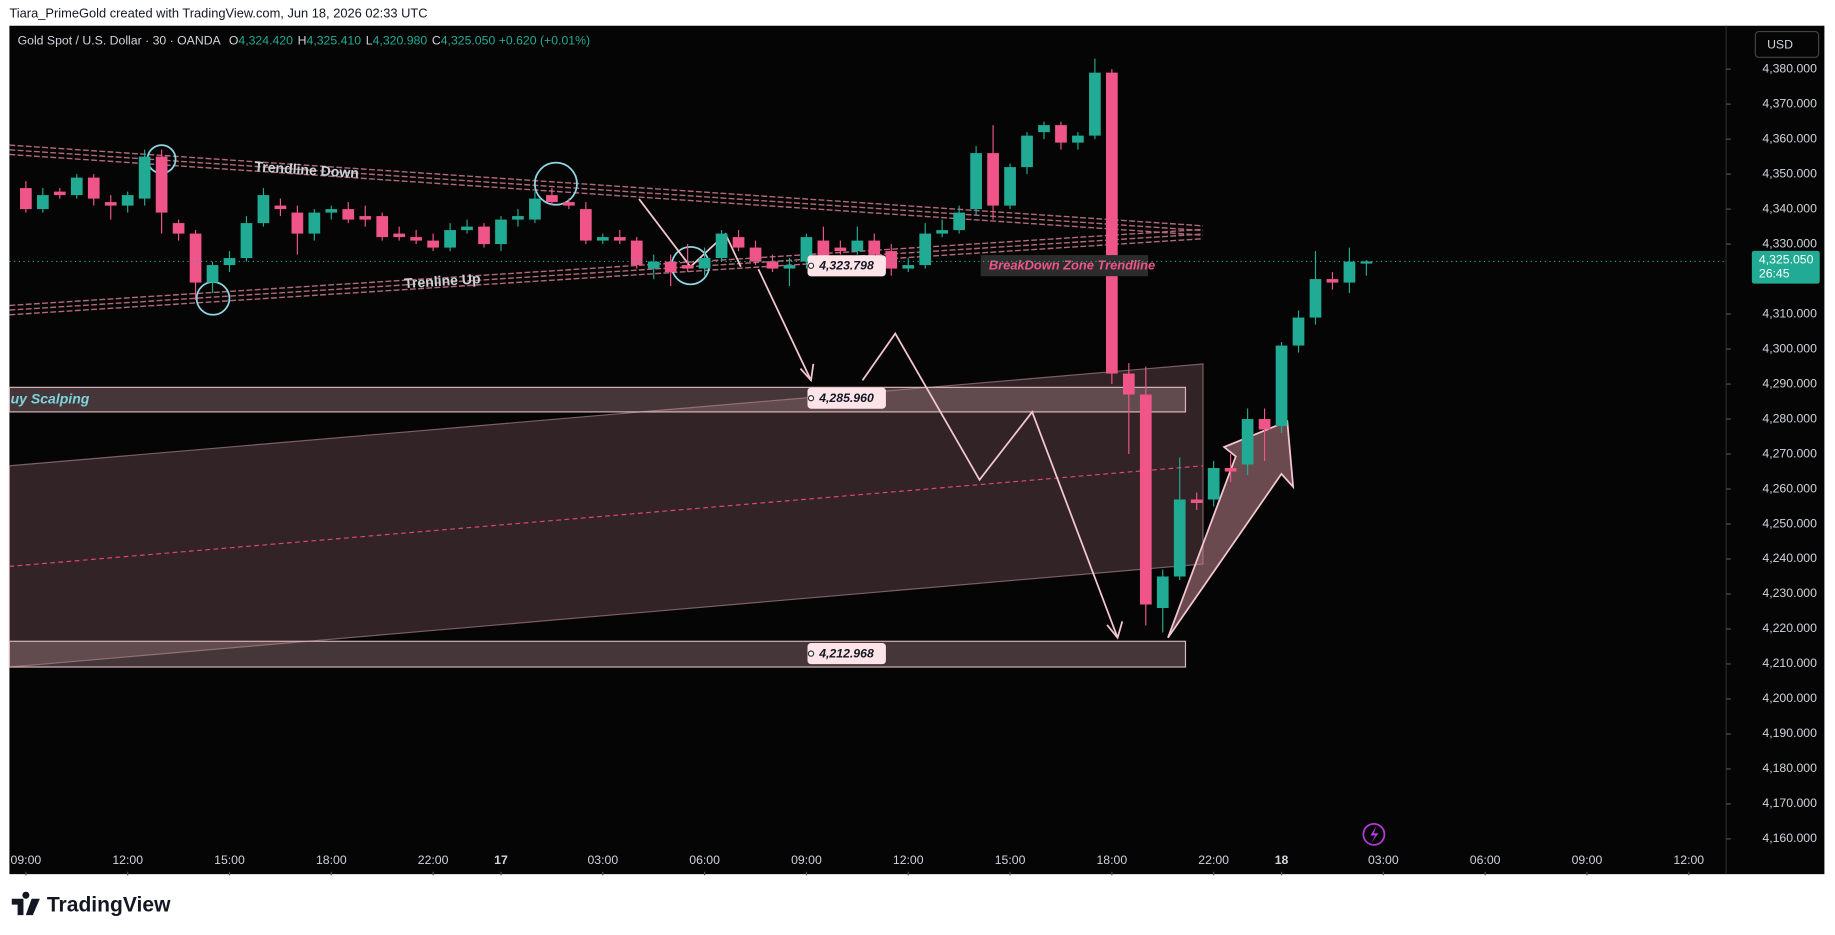  What do you see at coordinates (1789, 663) in the screenshot?
I see `y-tick-label: 4,210.000` at bounding box center [1789, 663].